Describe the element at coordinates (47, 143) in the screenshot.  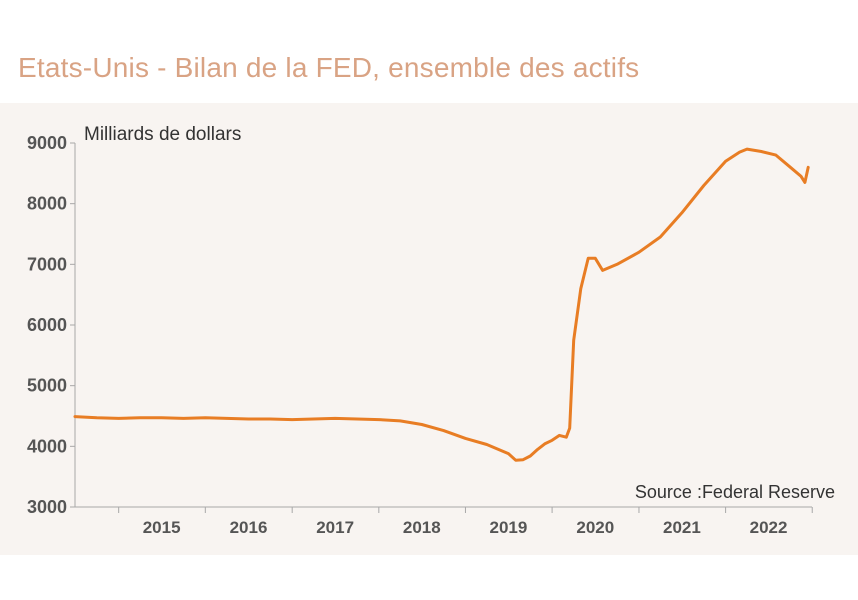
I see `y-tick-label: 9000` at that location.